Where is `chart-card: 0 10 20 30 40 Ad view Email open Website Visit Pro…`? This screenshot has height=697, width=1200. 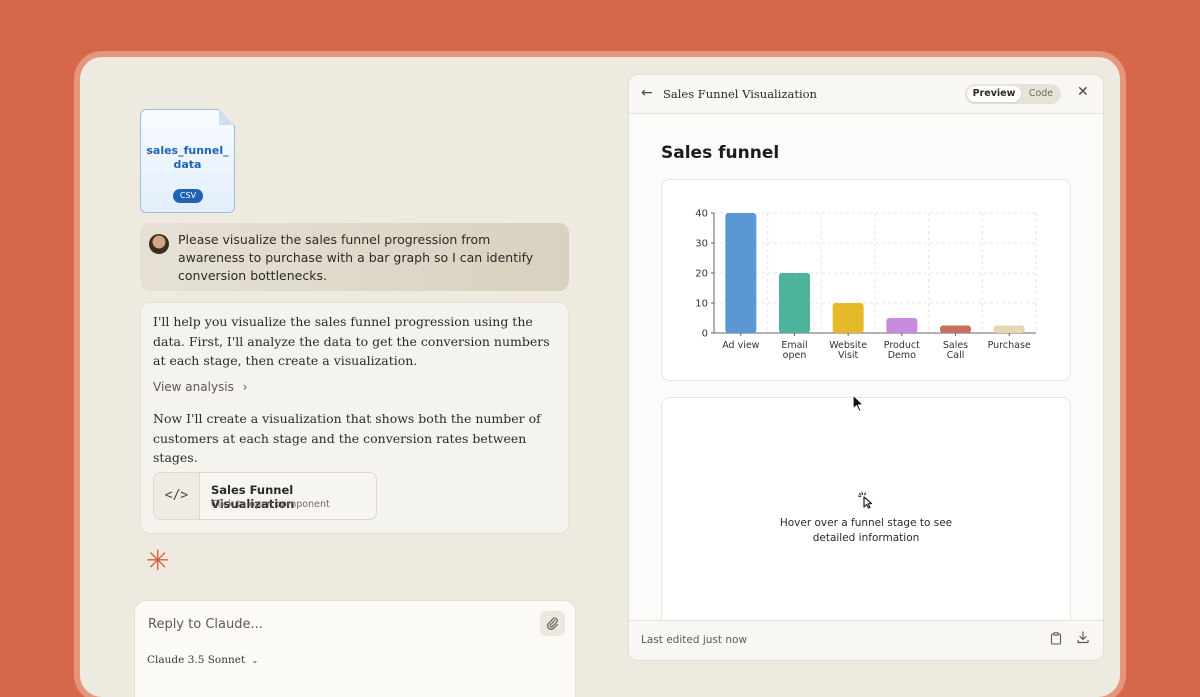 chart-card: 0 10 20 30 40 Ad view Email open Website Visit Pro… is located at coordinates (866, 280).